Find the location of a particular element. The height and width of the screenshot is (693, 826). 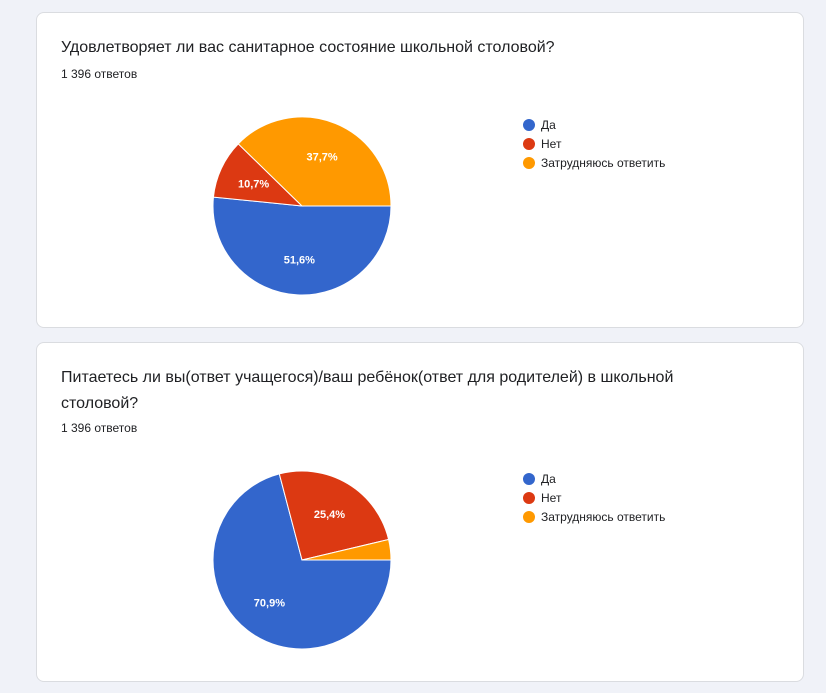

slice-label-da: 70,9% is located at coordinates (269, 603).